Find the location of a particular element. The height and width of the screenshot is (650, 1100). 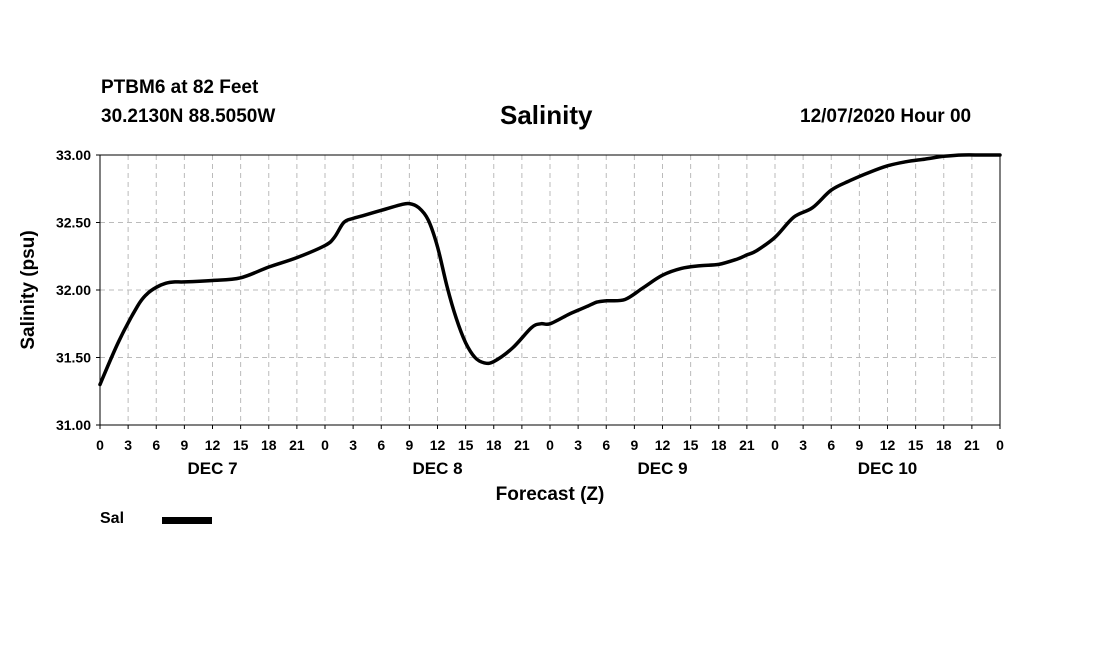

legend-label-sal: Sal is located at coordinates (112, 518).